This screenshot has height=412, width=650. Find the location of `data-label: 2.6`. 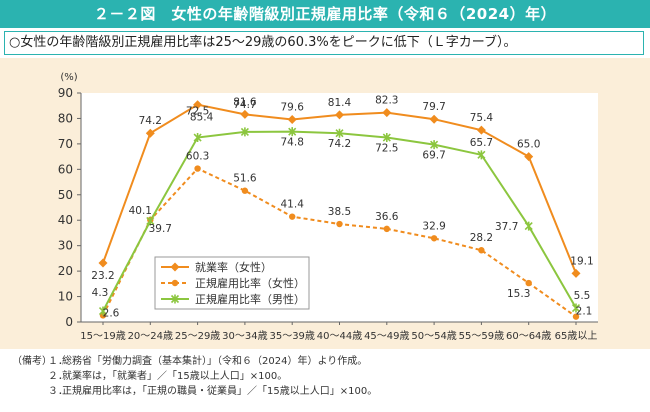

data-label: 2.6 is located at coordinates (111, 313).